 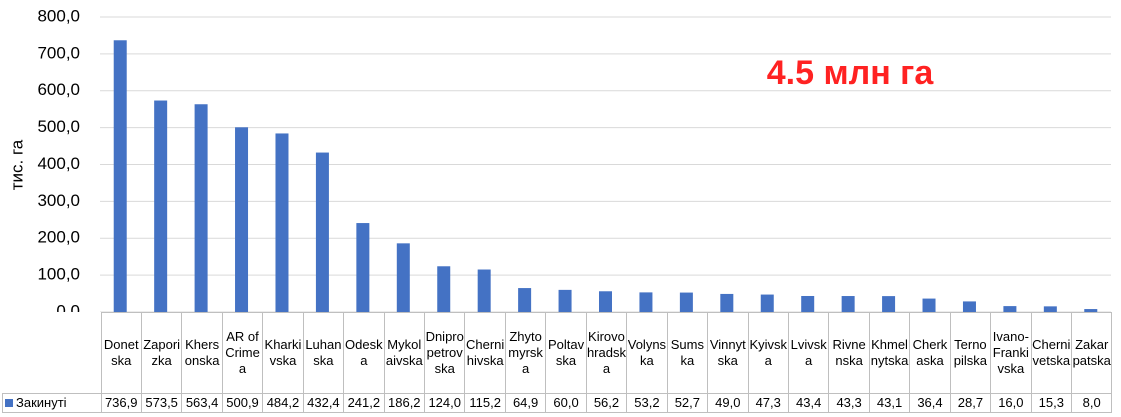 I want to click on category-cell: Cherkaska, so click(x=930, y=353).